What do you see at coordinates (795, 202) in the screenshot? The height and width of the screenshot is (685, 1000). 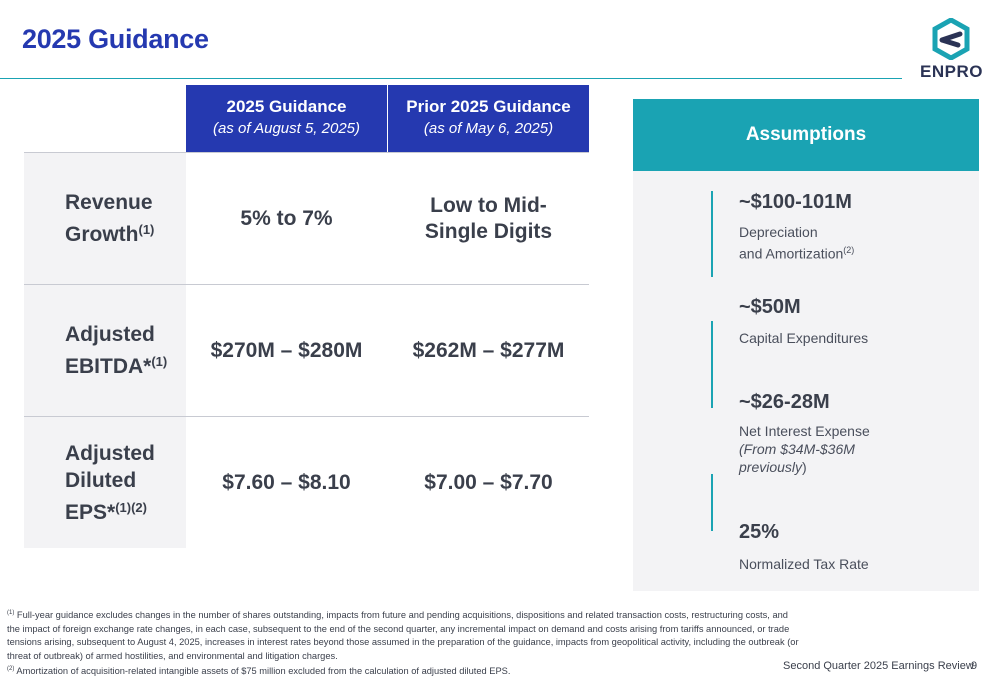 I see `assumption-value-da: ~$100-101M` at bounding box center [795, 202].